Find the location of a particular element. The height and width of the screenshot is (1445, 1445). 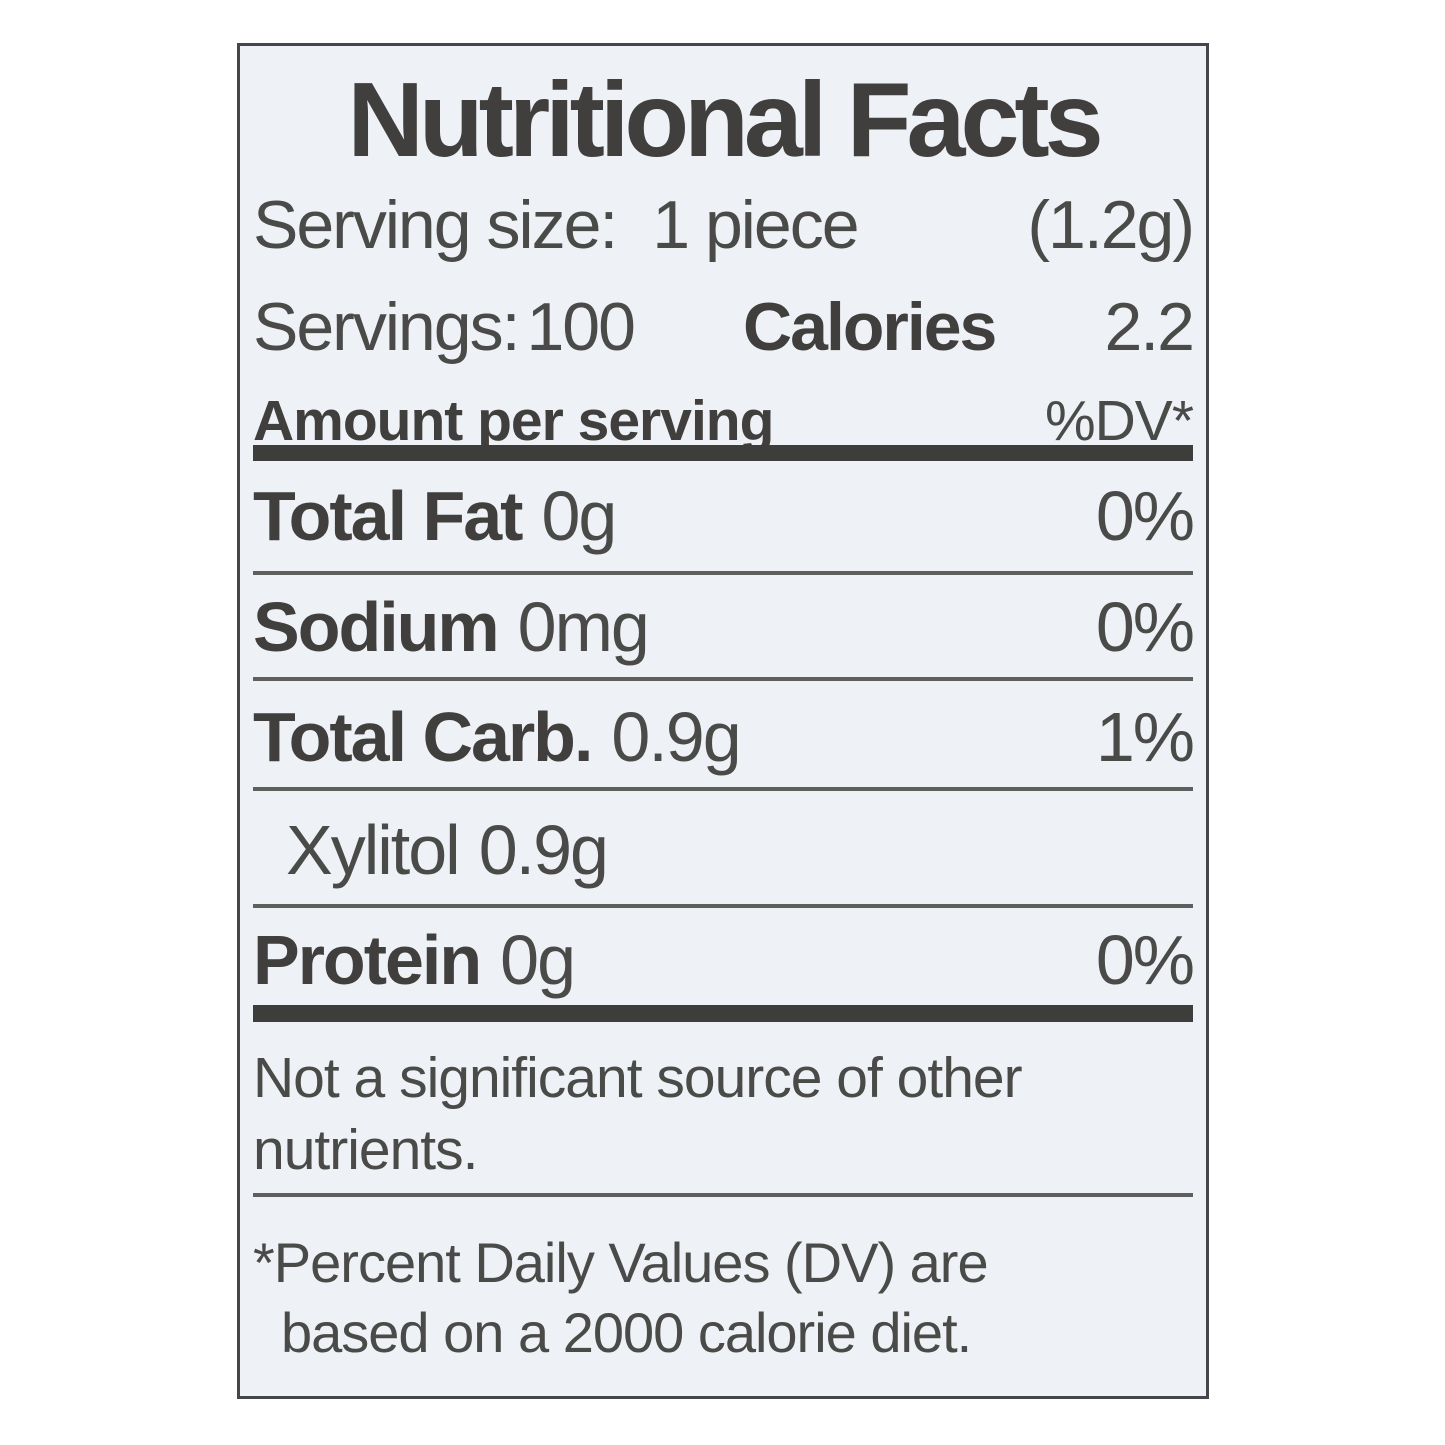

nutrient-row-xylitol: Xylitol 0.9g is located at coordinates (739, 850).